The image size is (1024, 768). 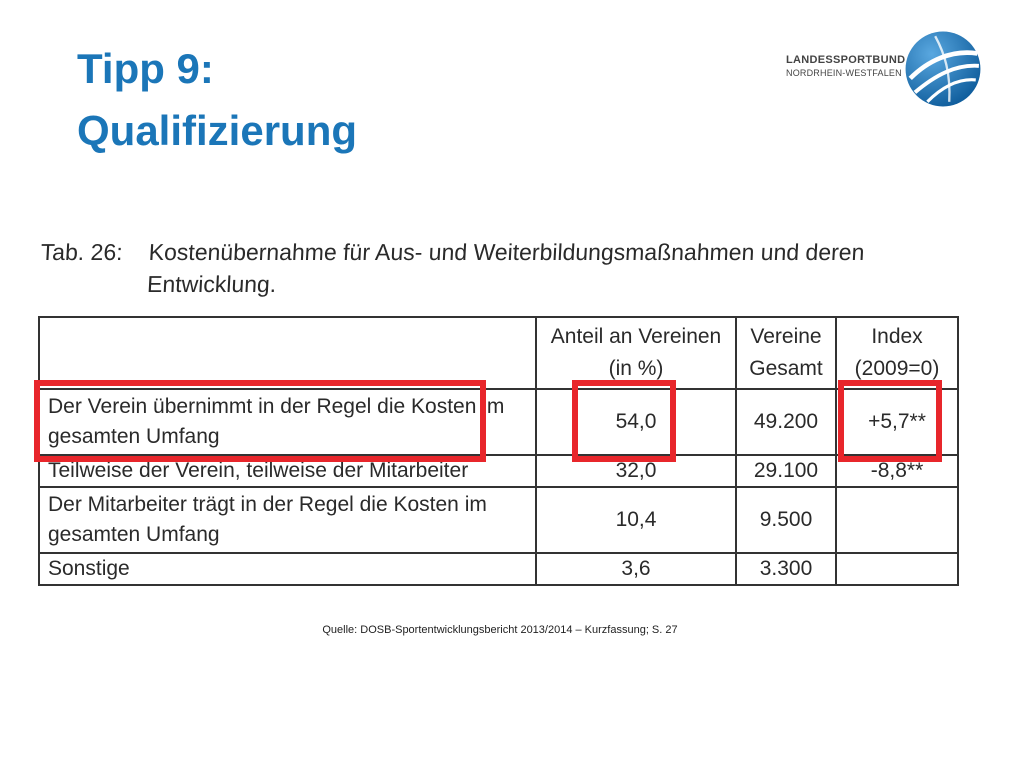 What do you see at coordinates (287, 353) in the screenshot?
I see `header-cell-label` at bounding box center [287, 353].